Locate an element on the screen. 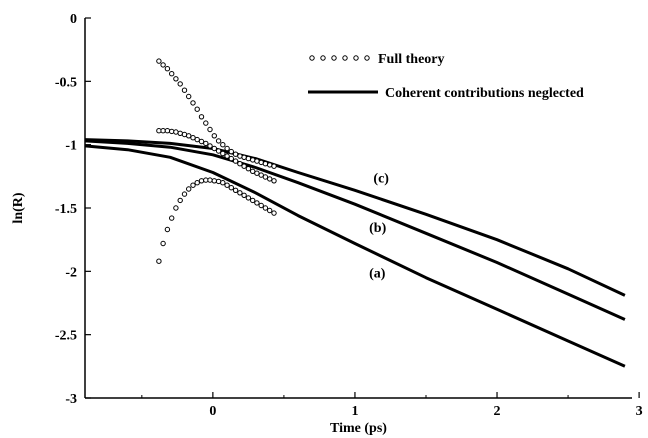 The width and height of the screenshot is (648, 438). x-tick-label: 0 is located at coordinates (212, 411).